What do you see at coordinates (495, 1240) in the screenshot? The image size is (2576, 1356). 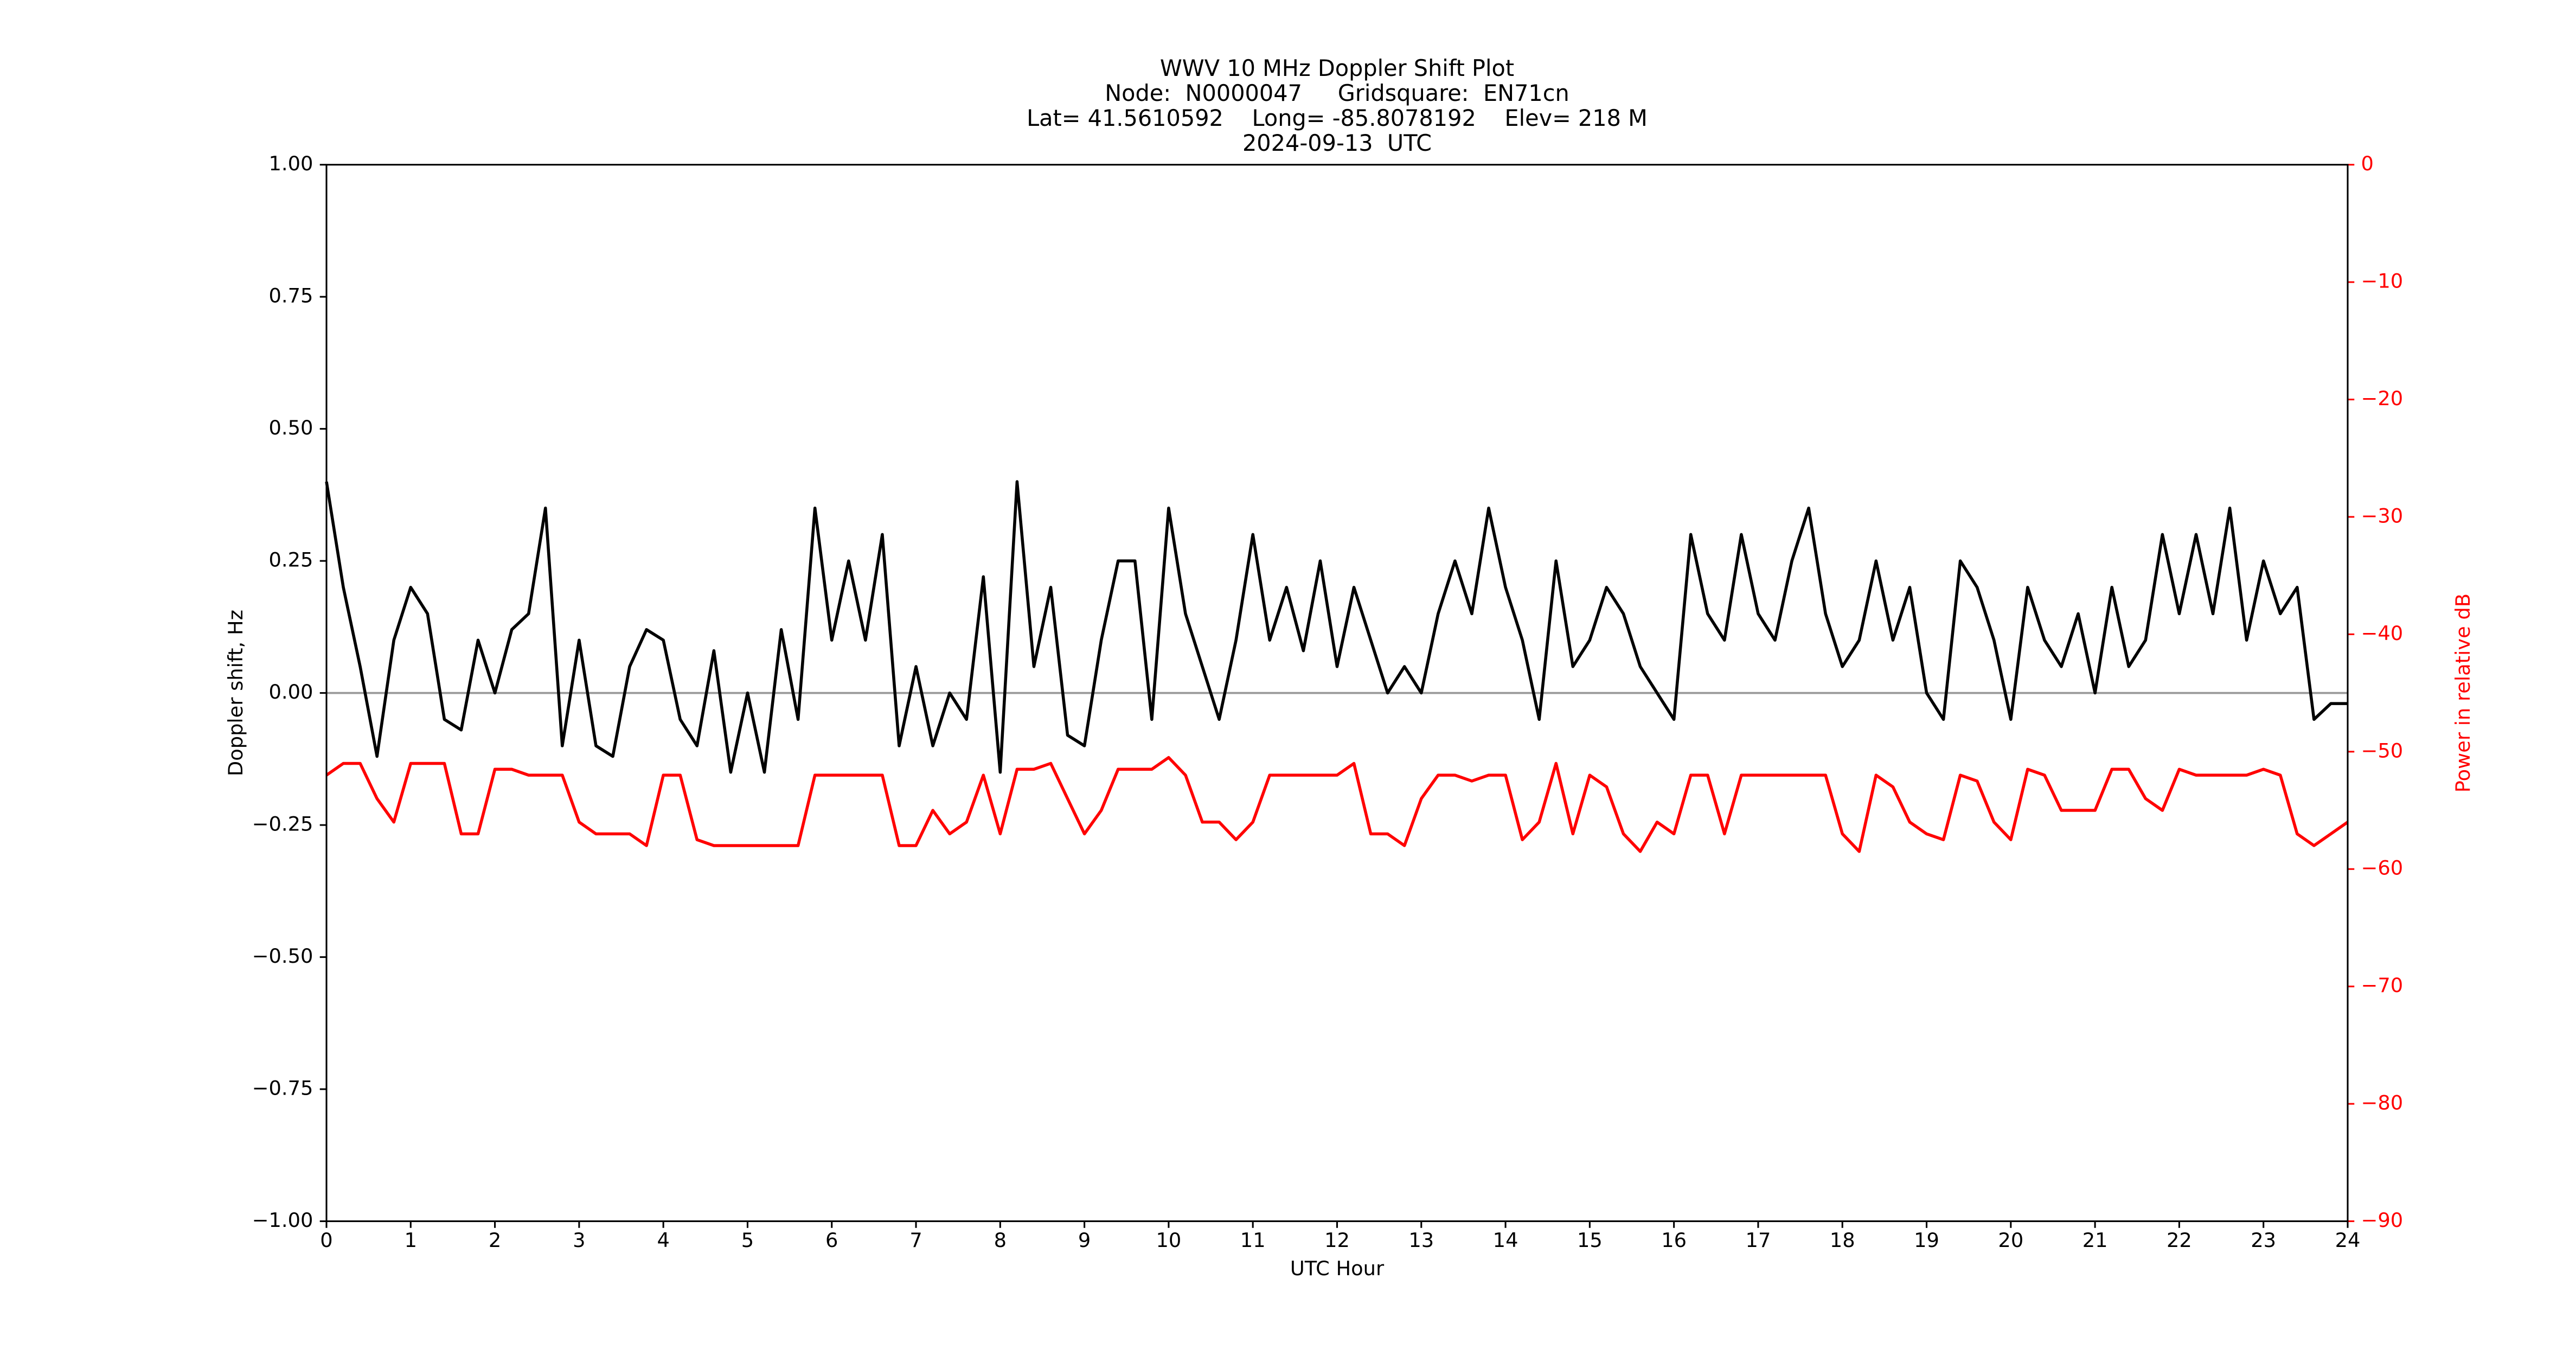 I see `x-tick-label: 2` at bounding box center [495, 1240].